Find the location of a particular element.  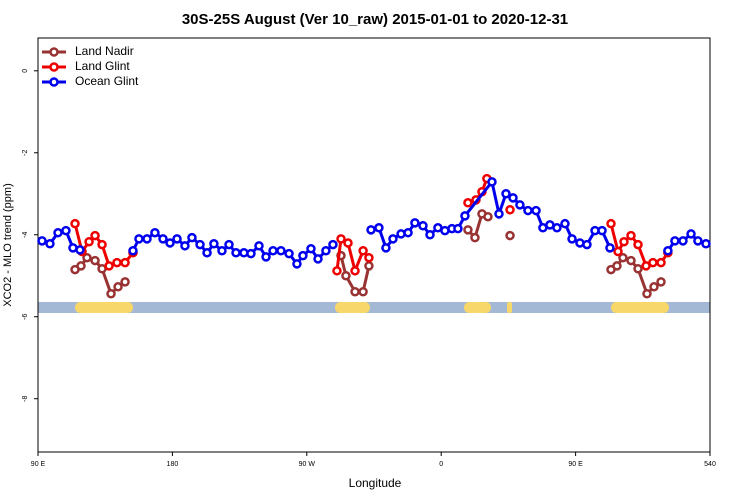

legend-marker is located at coordinates (54, 82).